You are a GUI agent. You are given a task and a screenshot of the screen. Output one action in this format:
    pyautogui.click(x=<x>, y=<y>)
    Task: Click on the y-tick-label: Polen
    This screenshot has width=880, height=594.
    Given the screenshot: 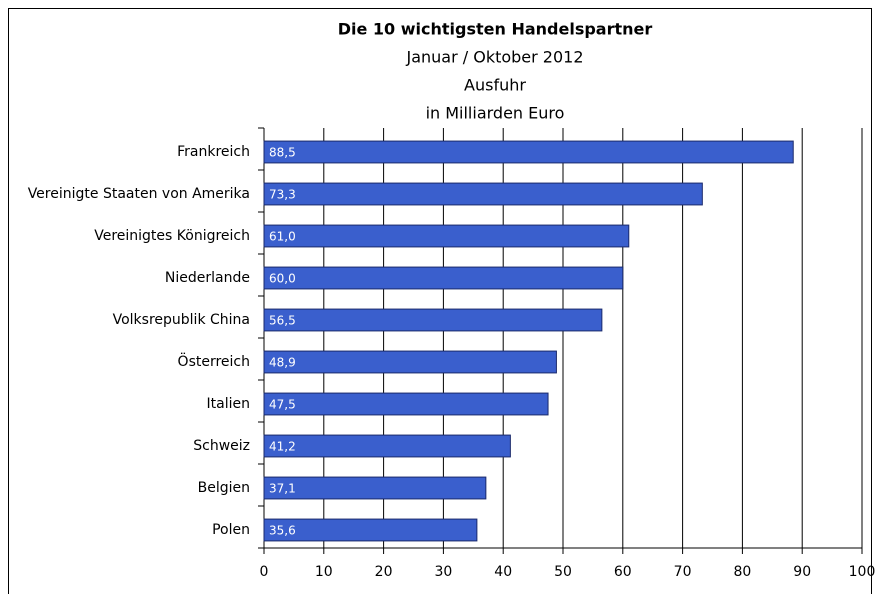 What is the action you would take?
    pyautogui.click(x=231, y=530)
    